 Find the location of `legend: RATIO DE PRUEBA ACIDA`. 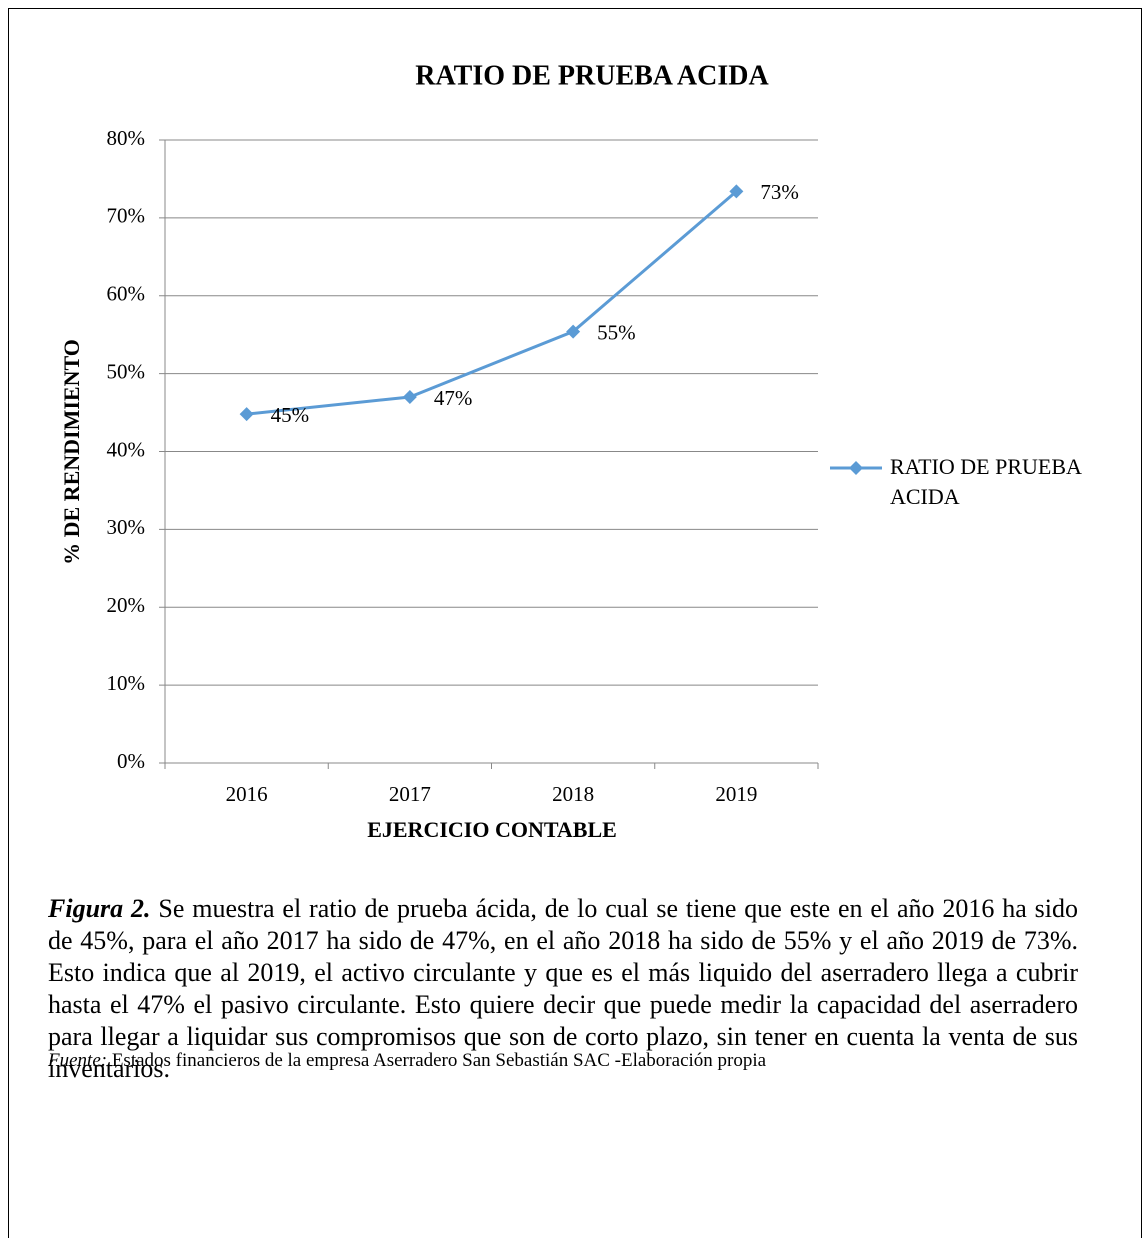

legend: RATIO DE PRUEBA ACIDA is located at coordinates (980, 482).